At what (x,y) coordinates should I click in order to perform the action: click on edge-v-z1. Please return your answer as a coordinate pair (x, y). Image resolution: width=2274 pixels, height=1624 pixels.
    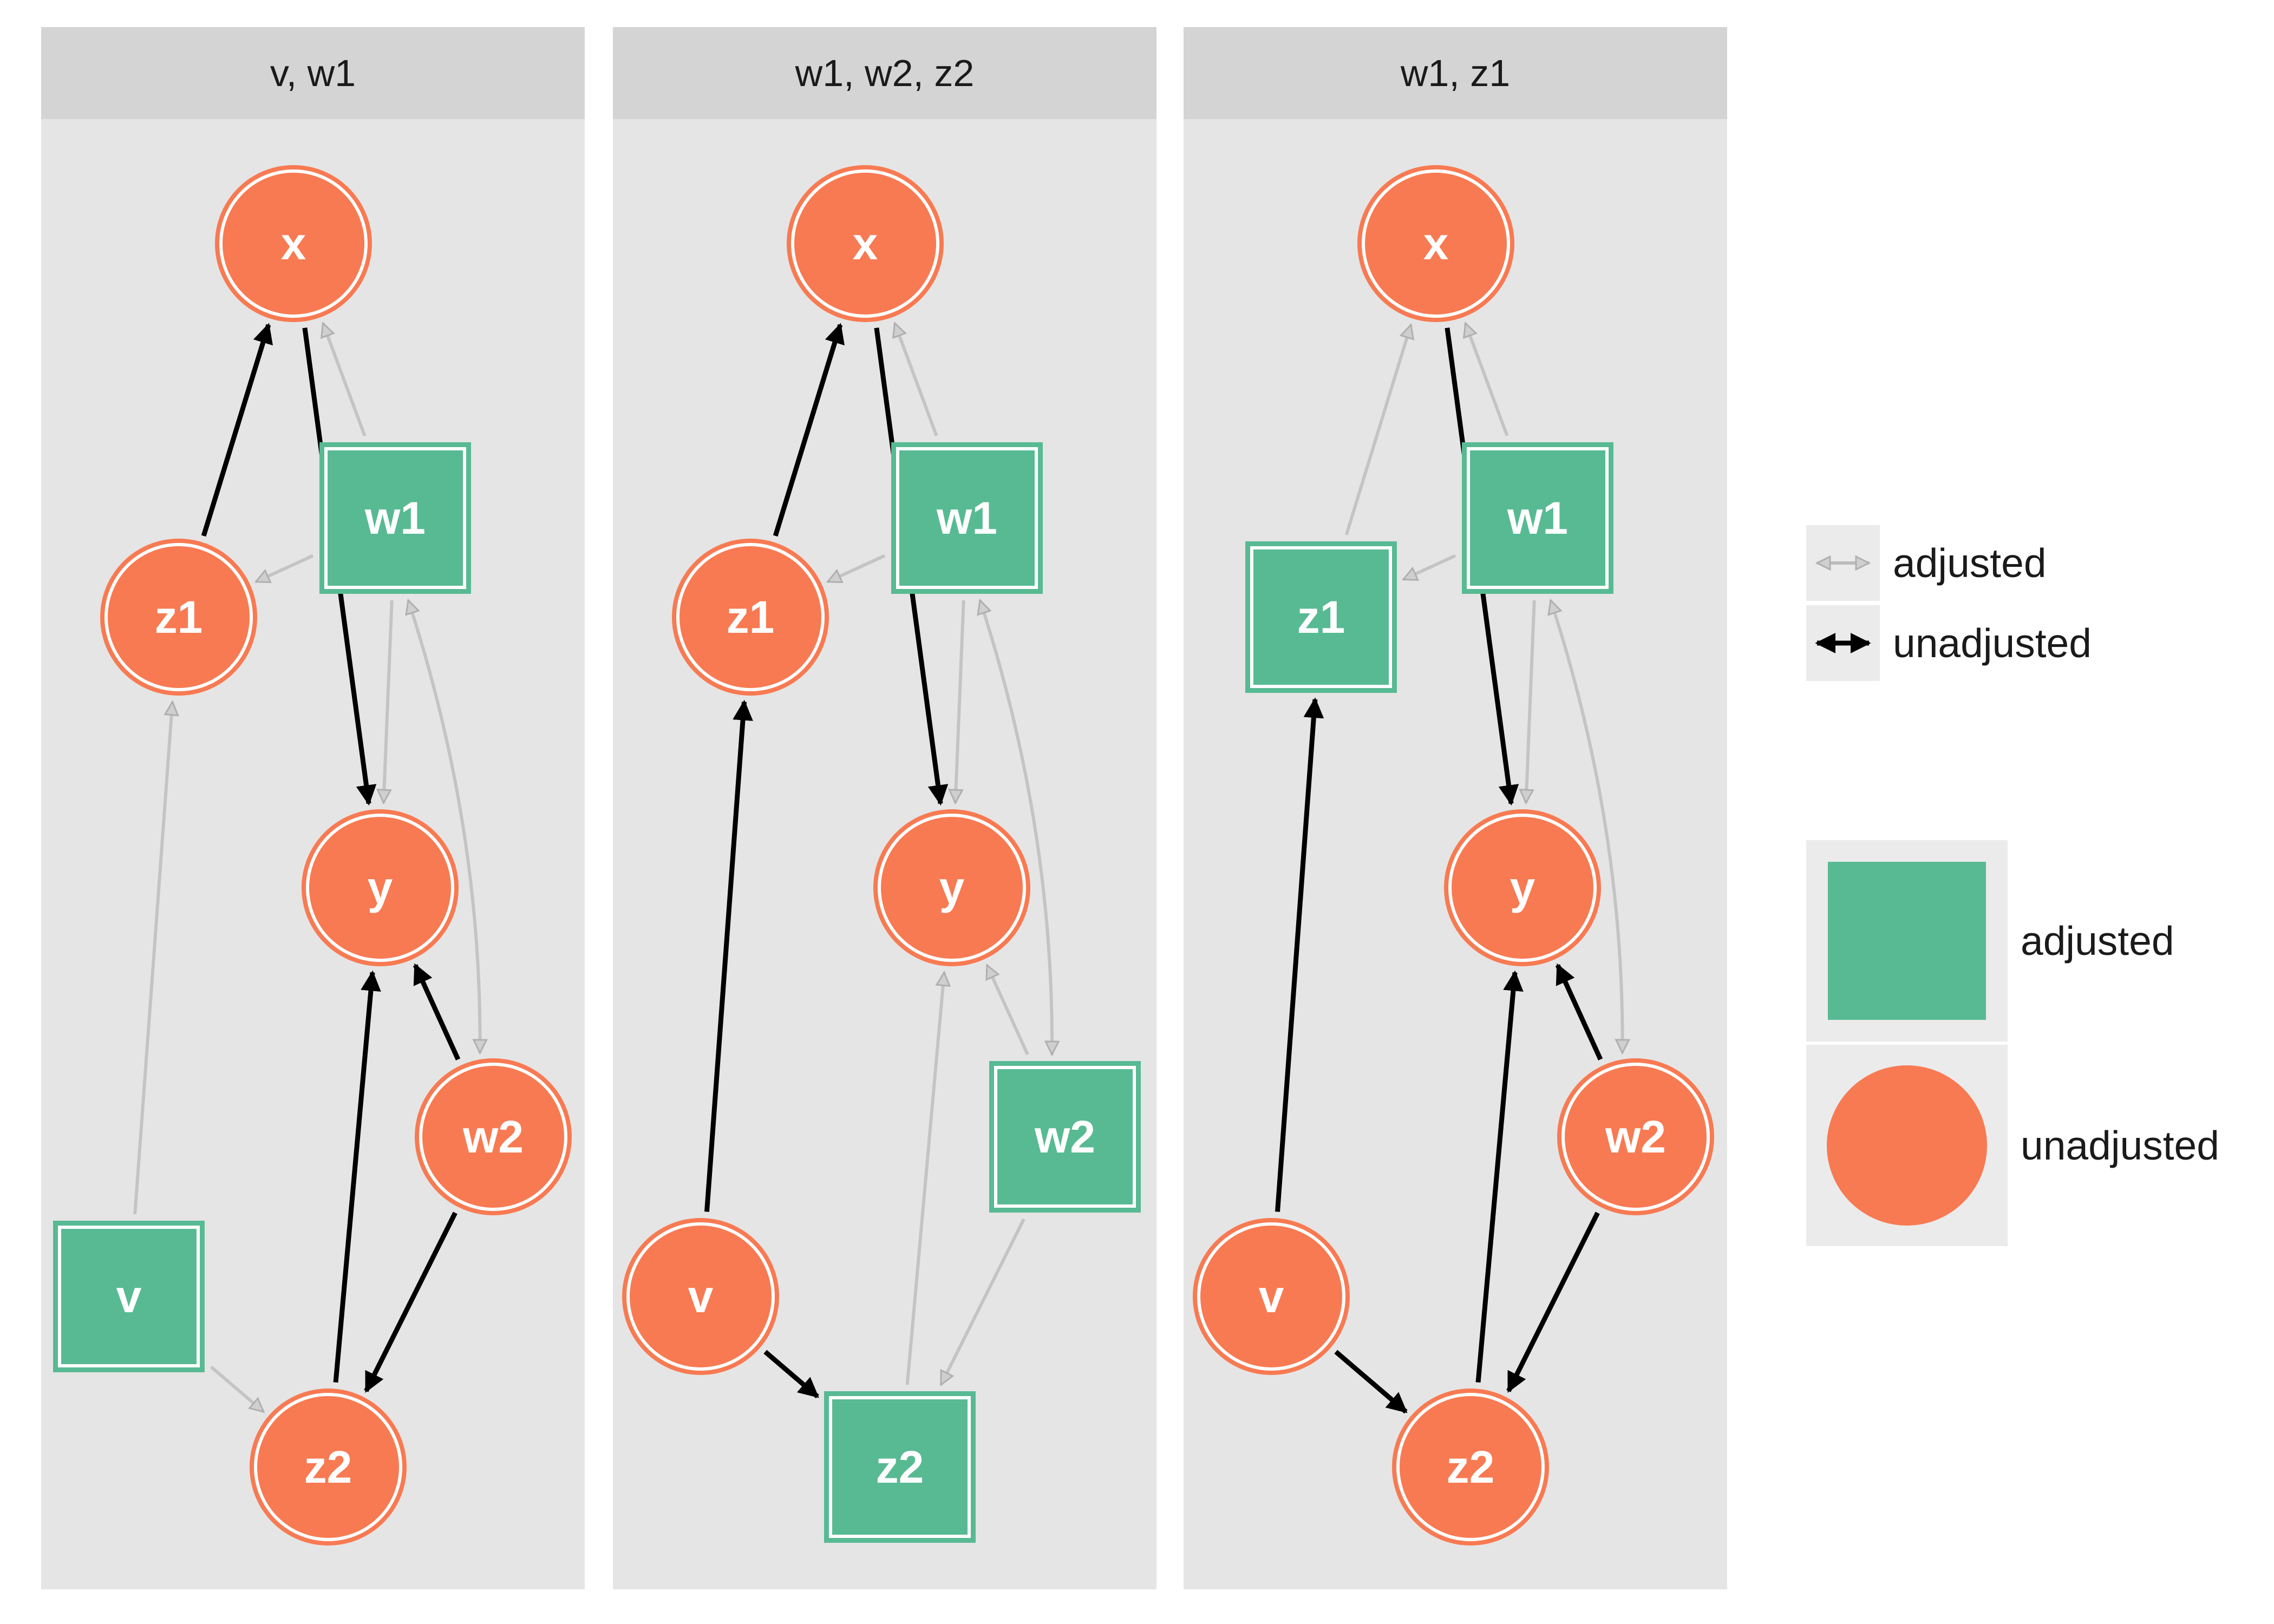
    Looking at the image, I should click on (729, 956).